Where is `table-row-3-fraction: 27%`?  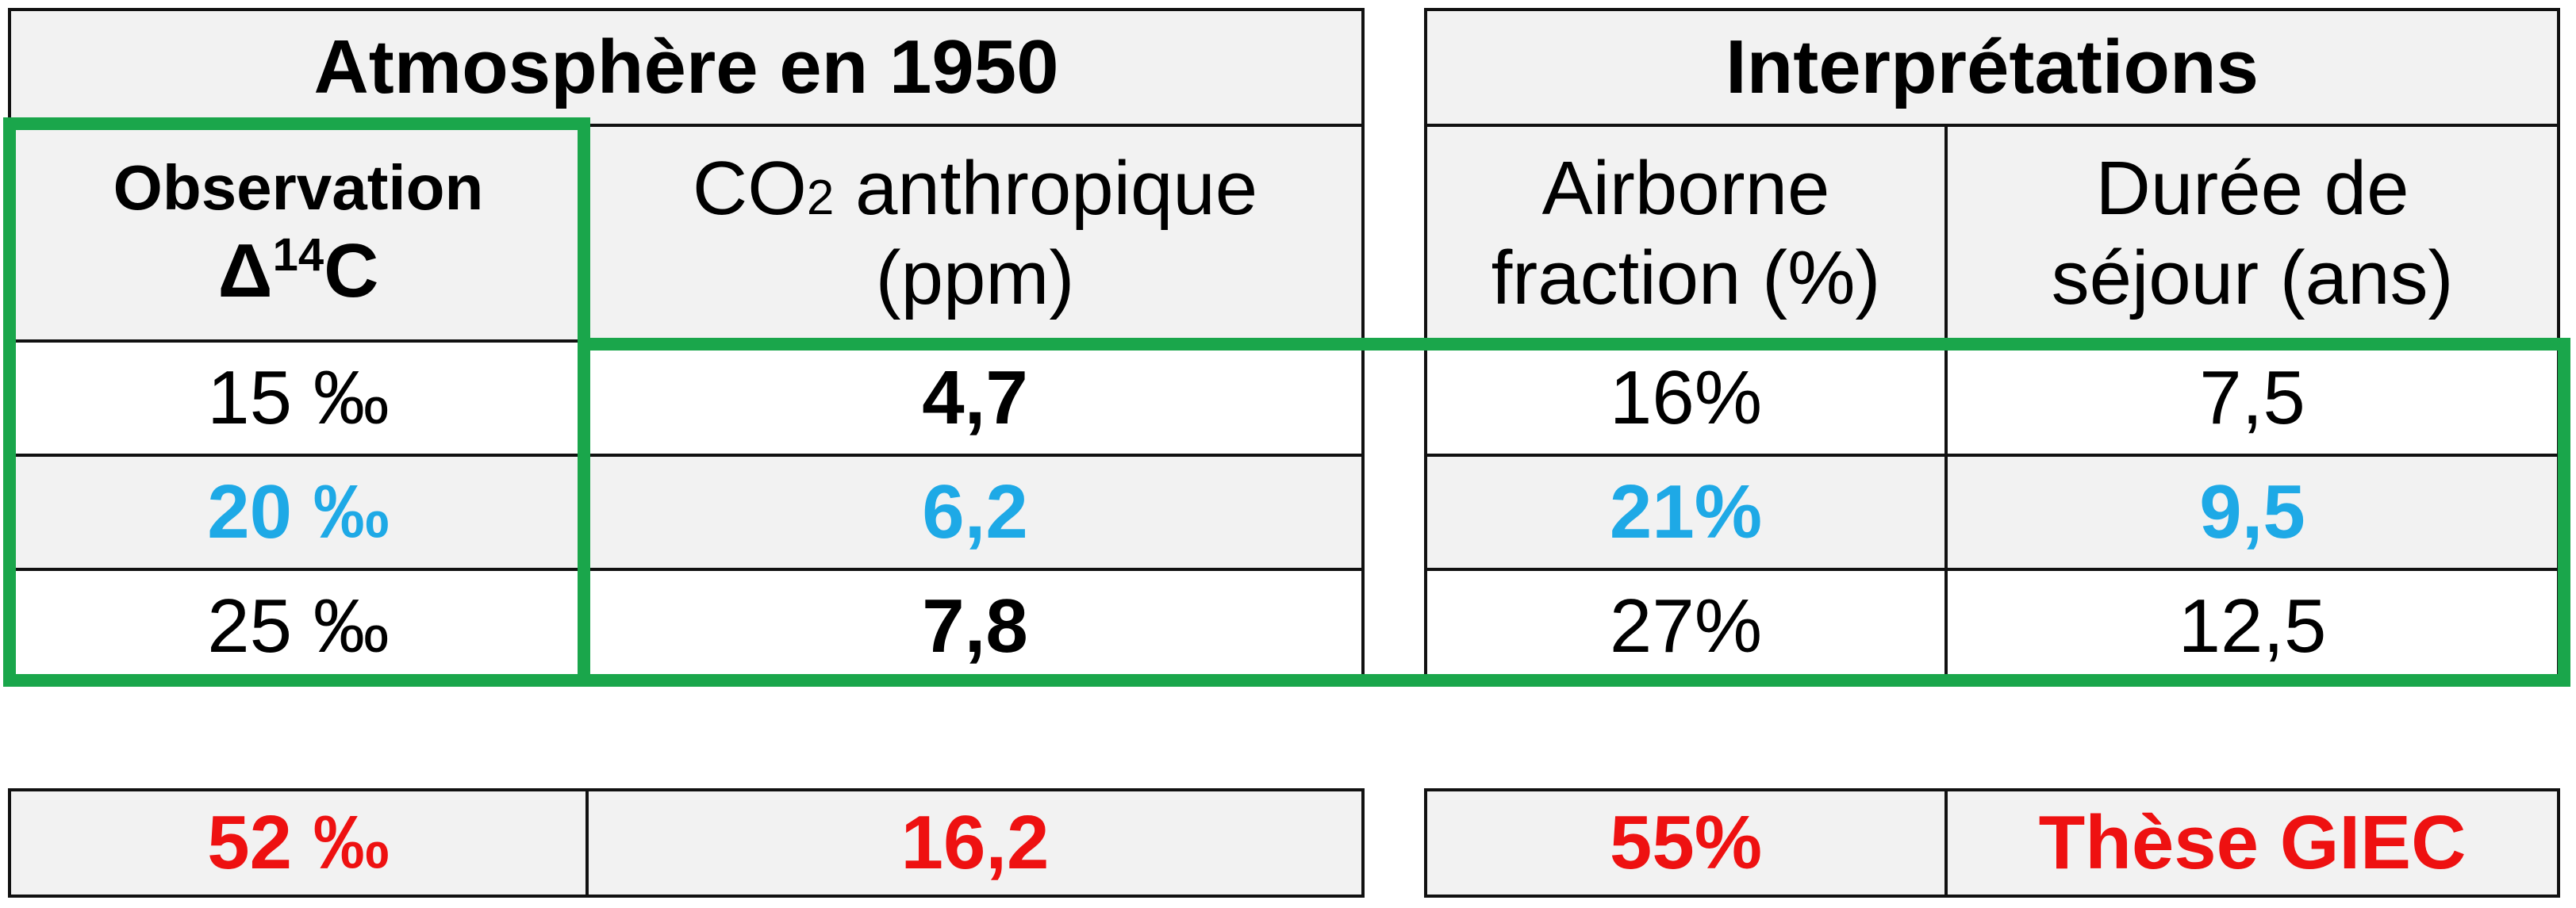 table-row-3-fraction: 27% is located at coordinates (1686, 627).